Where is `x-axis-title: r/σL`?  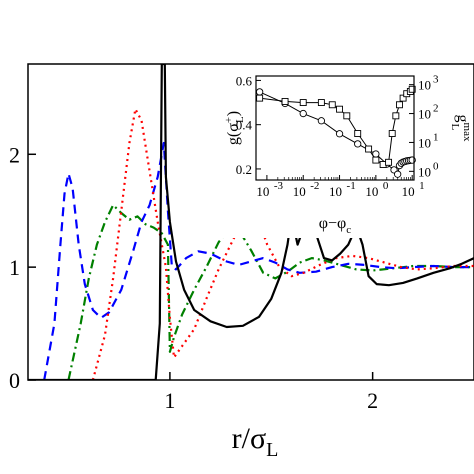
x-axis-title: r/σL is located at coordinates (255, 441).